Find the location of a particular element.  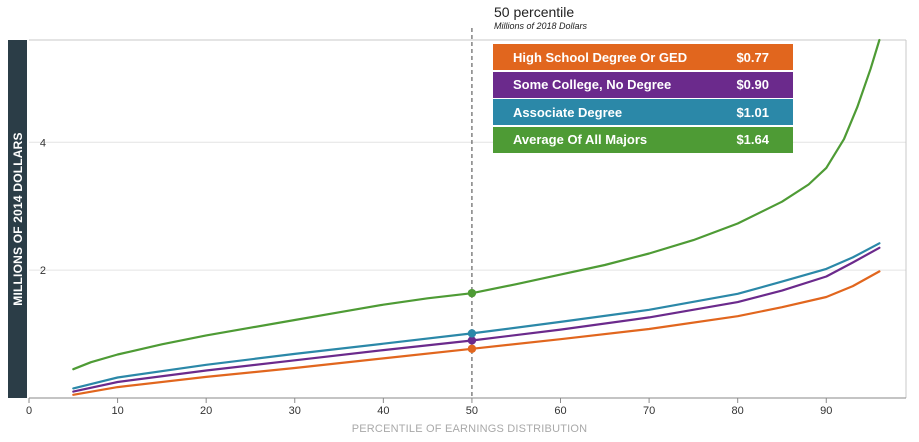

legend-value: $1.01 is located at coordinates (752, 112).